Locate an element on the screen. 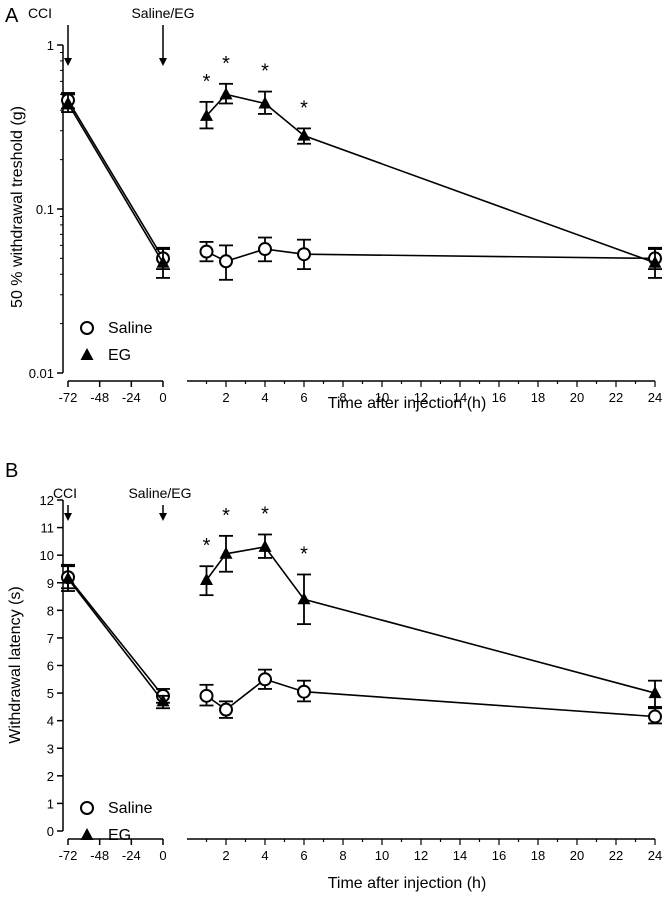 The width and height of the screenshot is (671, 899). panel-b-x-tick-label: 6 is located at coordinates (303, 855).